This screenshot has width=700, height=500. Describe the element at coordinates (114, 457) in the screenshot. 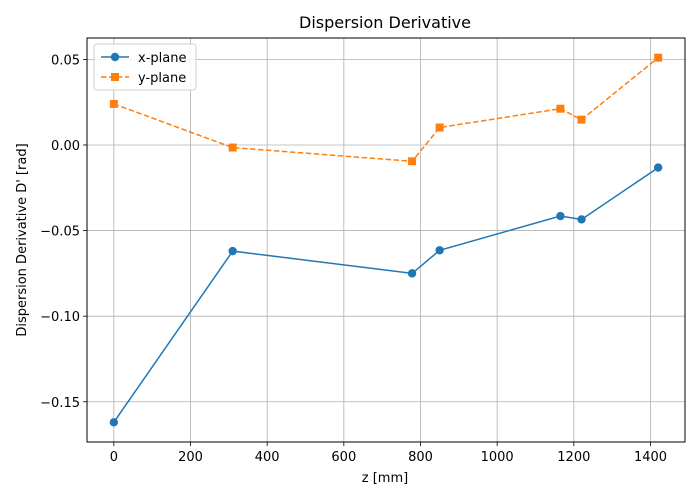

I see `x-tick-label: 0` at that location.